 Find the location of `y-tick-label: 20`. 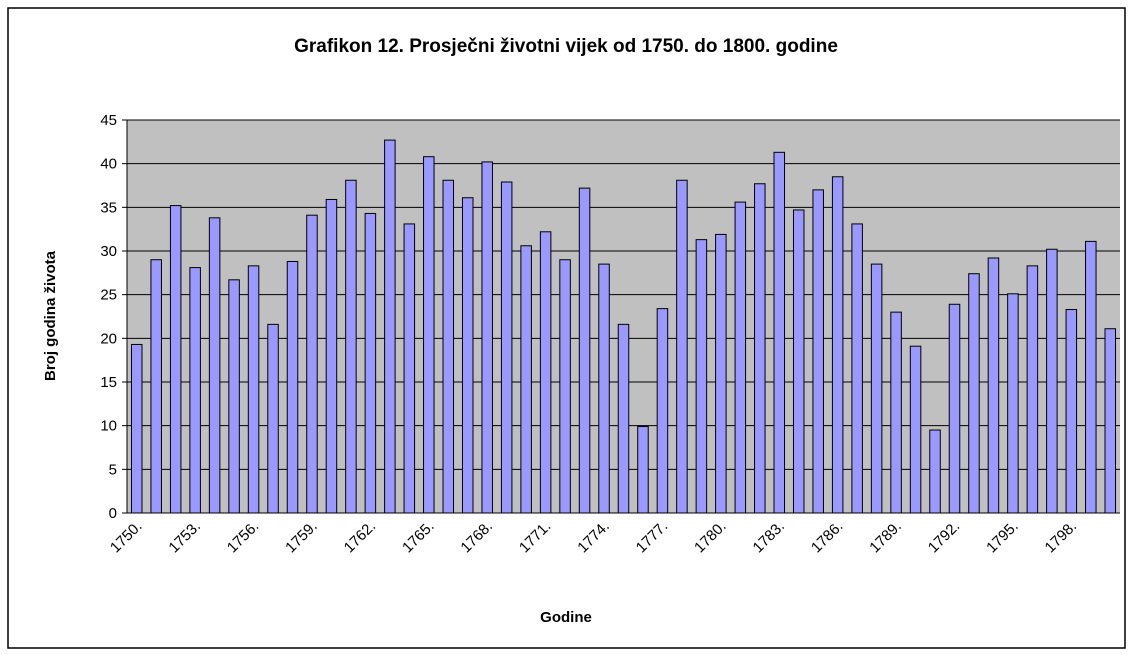

y-tick-label: 20 is located at coordinates (108, 338).